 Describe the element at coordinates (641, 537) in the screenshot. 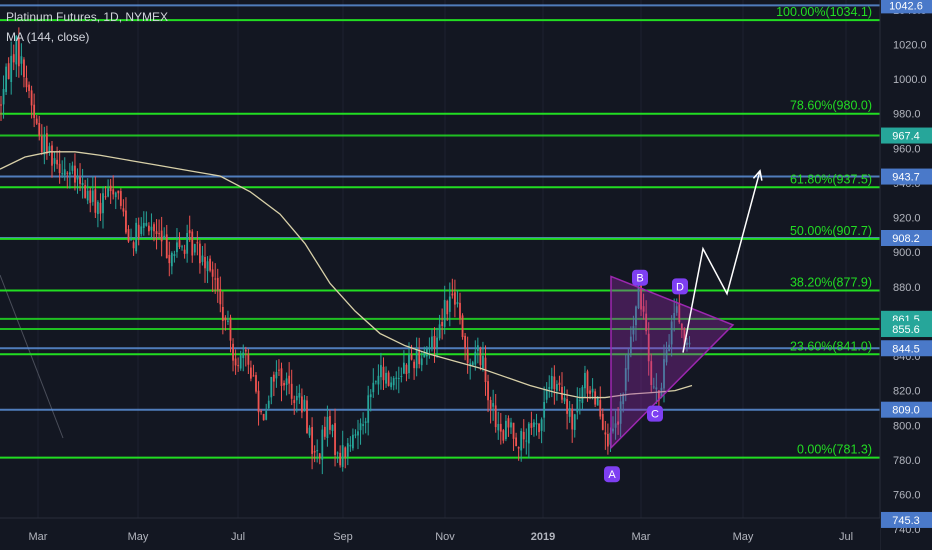

I see `time-axis-tick: Mar` at that location.